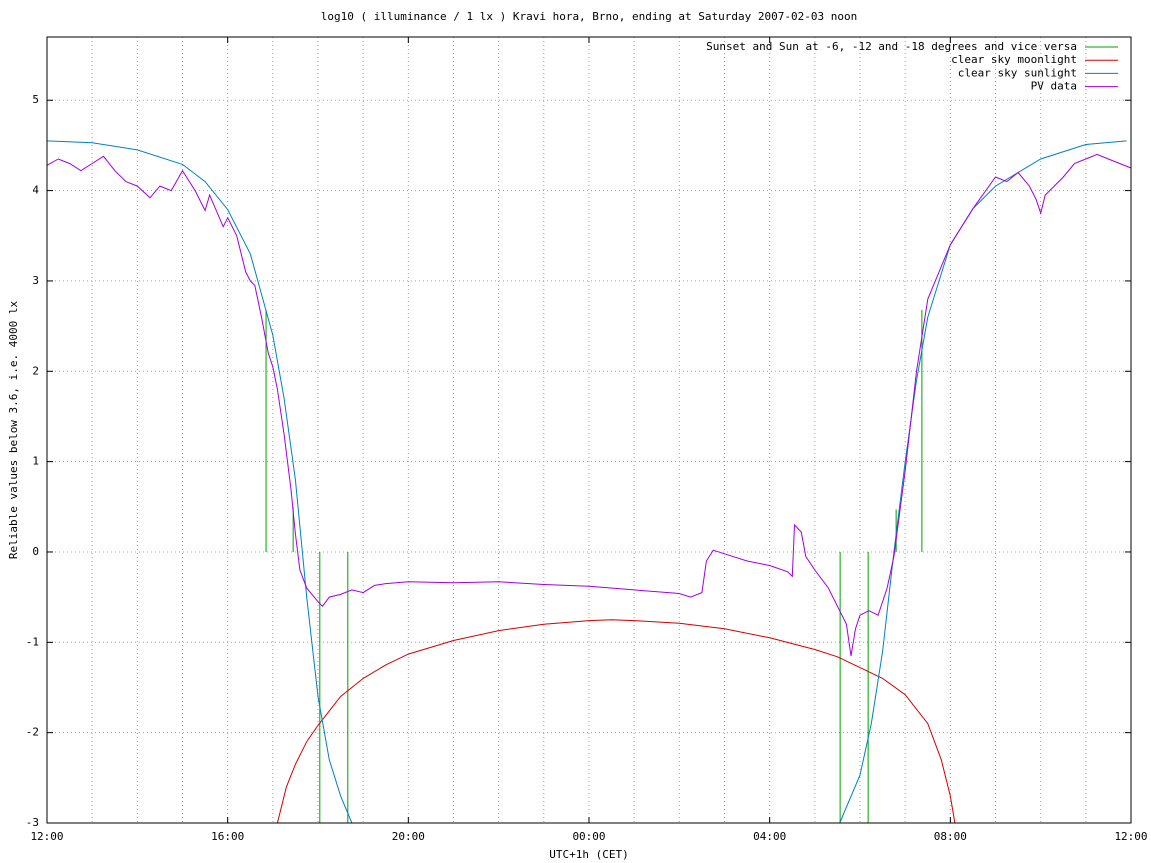 This screenshot has height=863, width=1151. What do you see at coordinates (588, 854) in the screenshot?
I see `x-axis-label: UTC+1h (CET)` at bounding box center [588, 854].